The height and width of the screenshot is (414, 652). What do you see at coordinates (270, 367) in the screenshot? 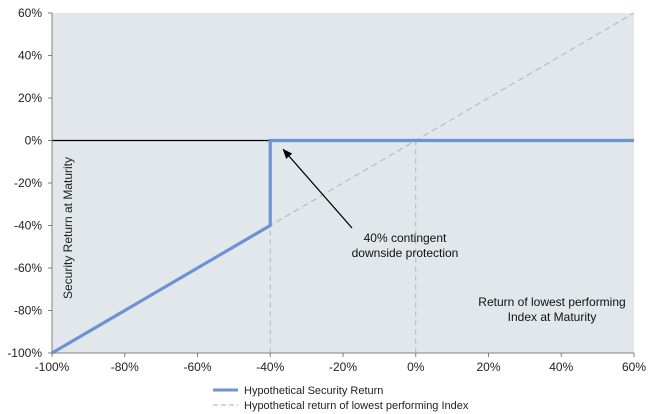
I see `x-tick-label: -40%` at bounding box center [270, 367].